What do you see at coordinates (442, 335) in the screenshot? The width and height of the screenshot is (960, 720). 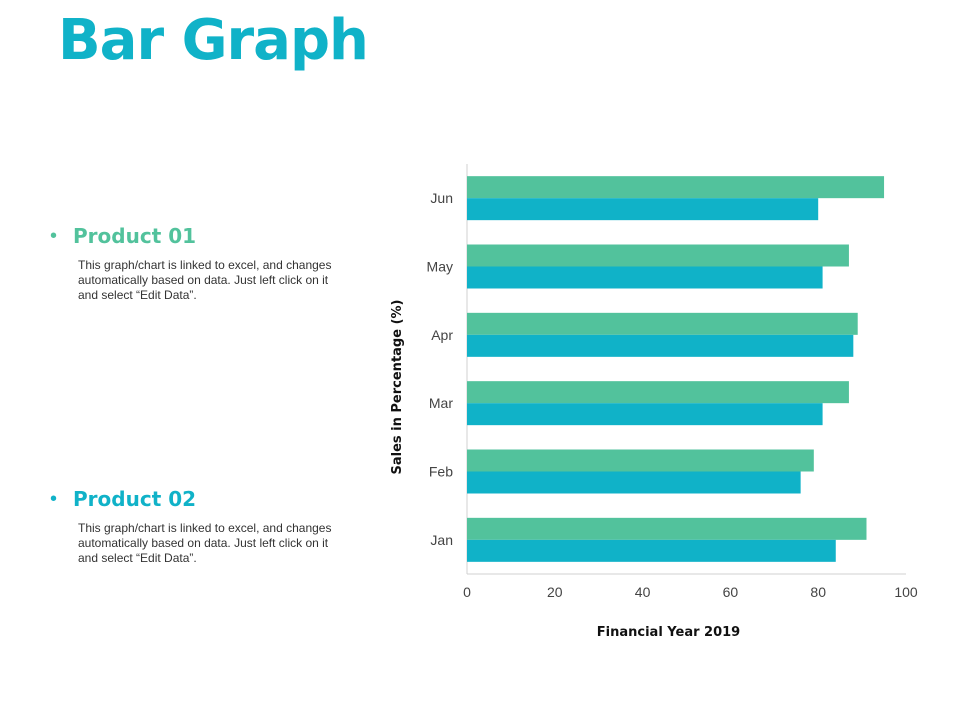 I see `y-tick-label: Apr` at bounding box center [442, 335].